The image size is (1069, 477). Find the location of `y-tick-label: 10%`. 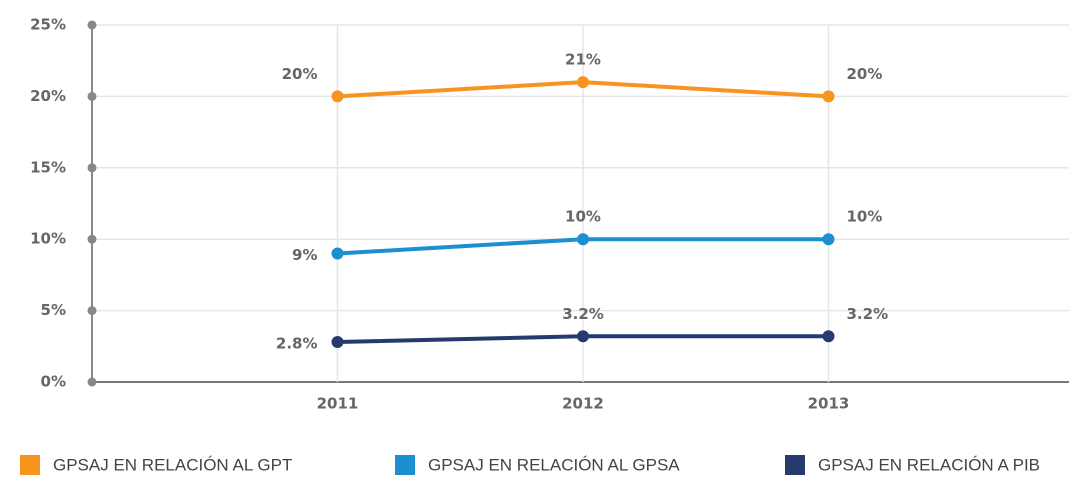

y-tick-label: 10% is located at coordinates (48, 239).